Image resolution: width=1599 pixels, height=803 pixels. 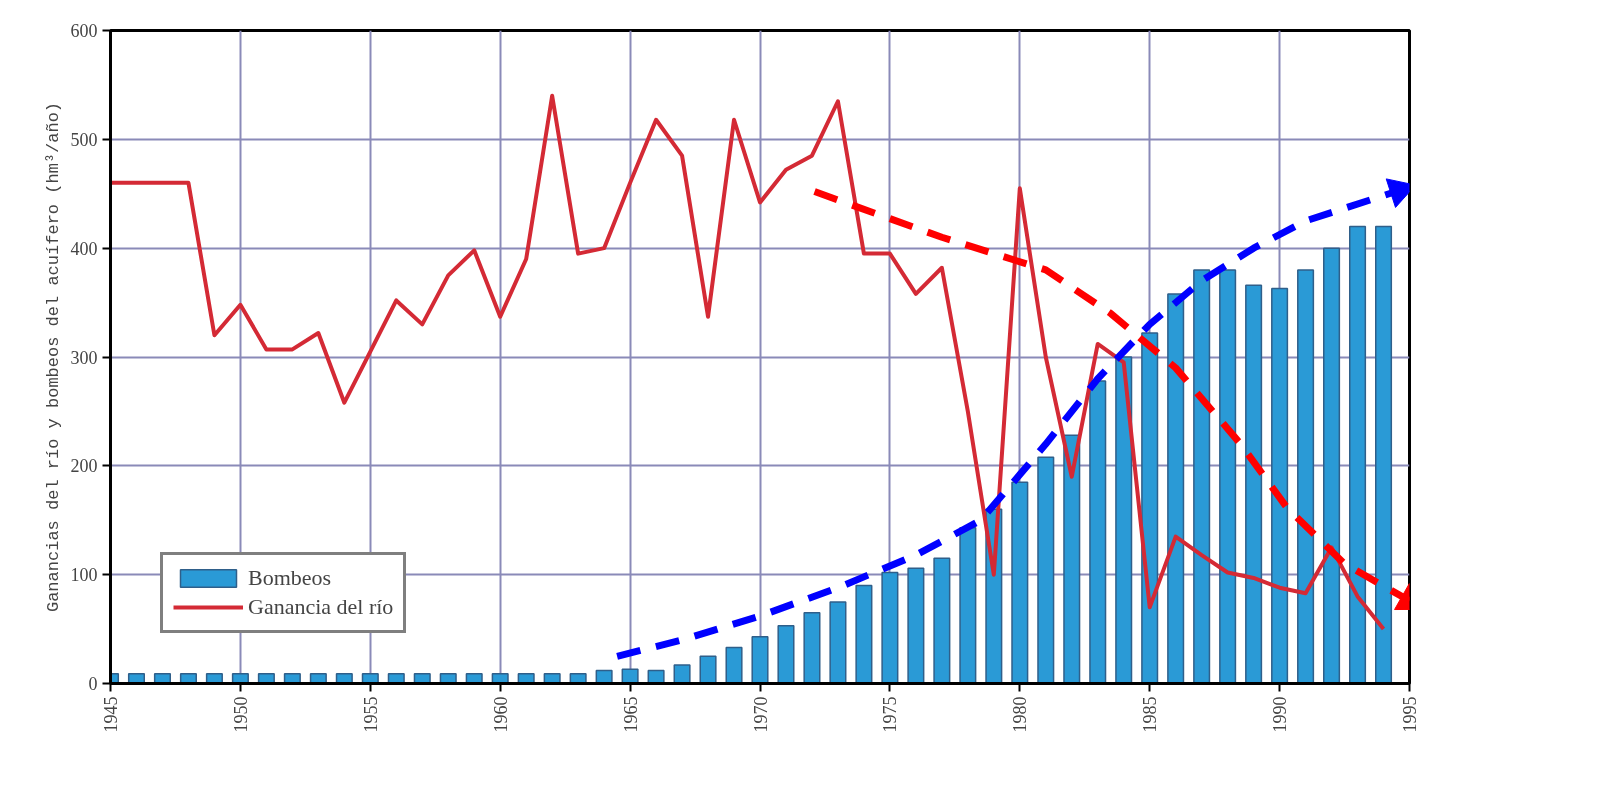 What do you see at coordinates (290, 578) in the screenshot?
I see `legend-label: Bombeos` at bounding box center [290, 578].